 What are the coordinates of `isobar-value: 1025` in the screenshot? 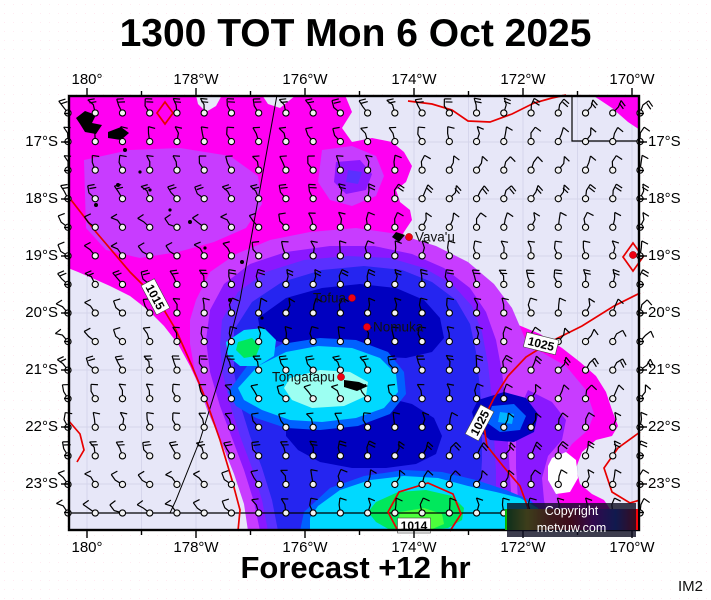 It's located at (541, 344).